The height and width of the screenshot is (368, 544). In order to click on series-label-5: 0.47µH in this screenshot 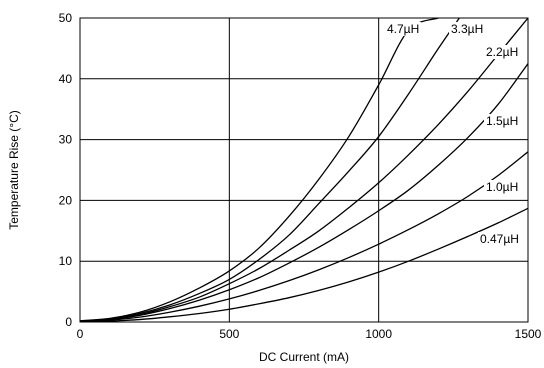, I will do `click(499, 239)`.